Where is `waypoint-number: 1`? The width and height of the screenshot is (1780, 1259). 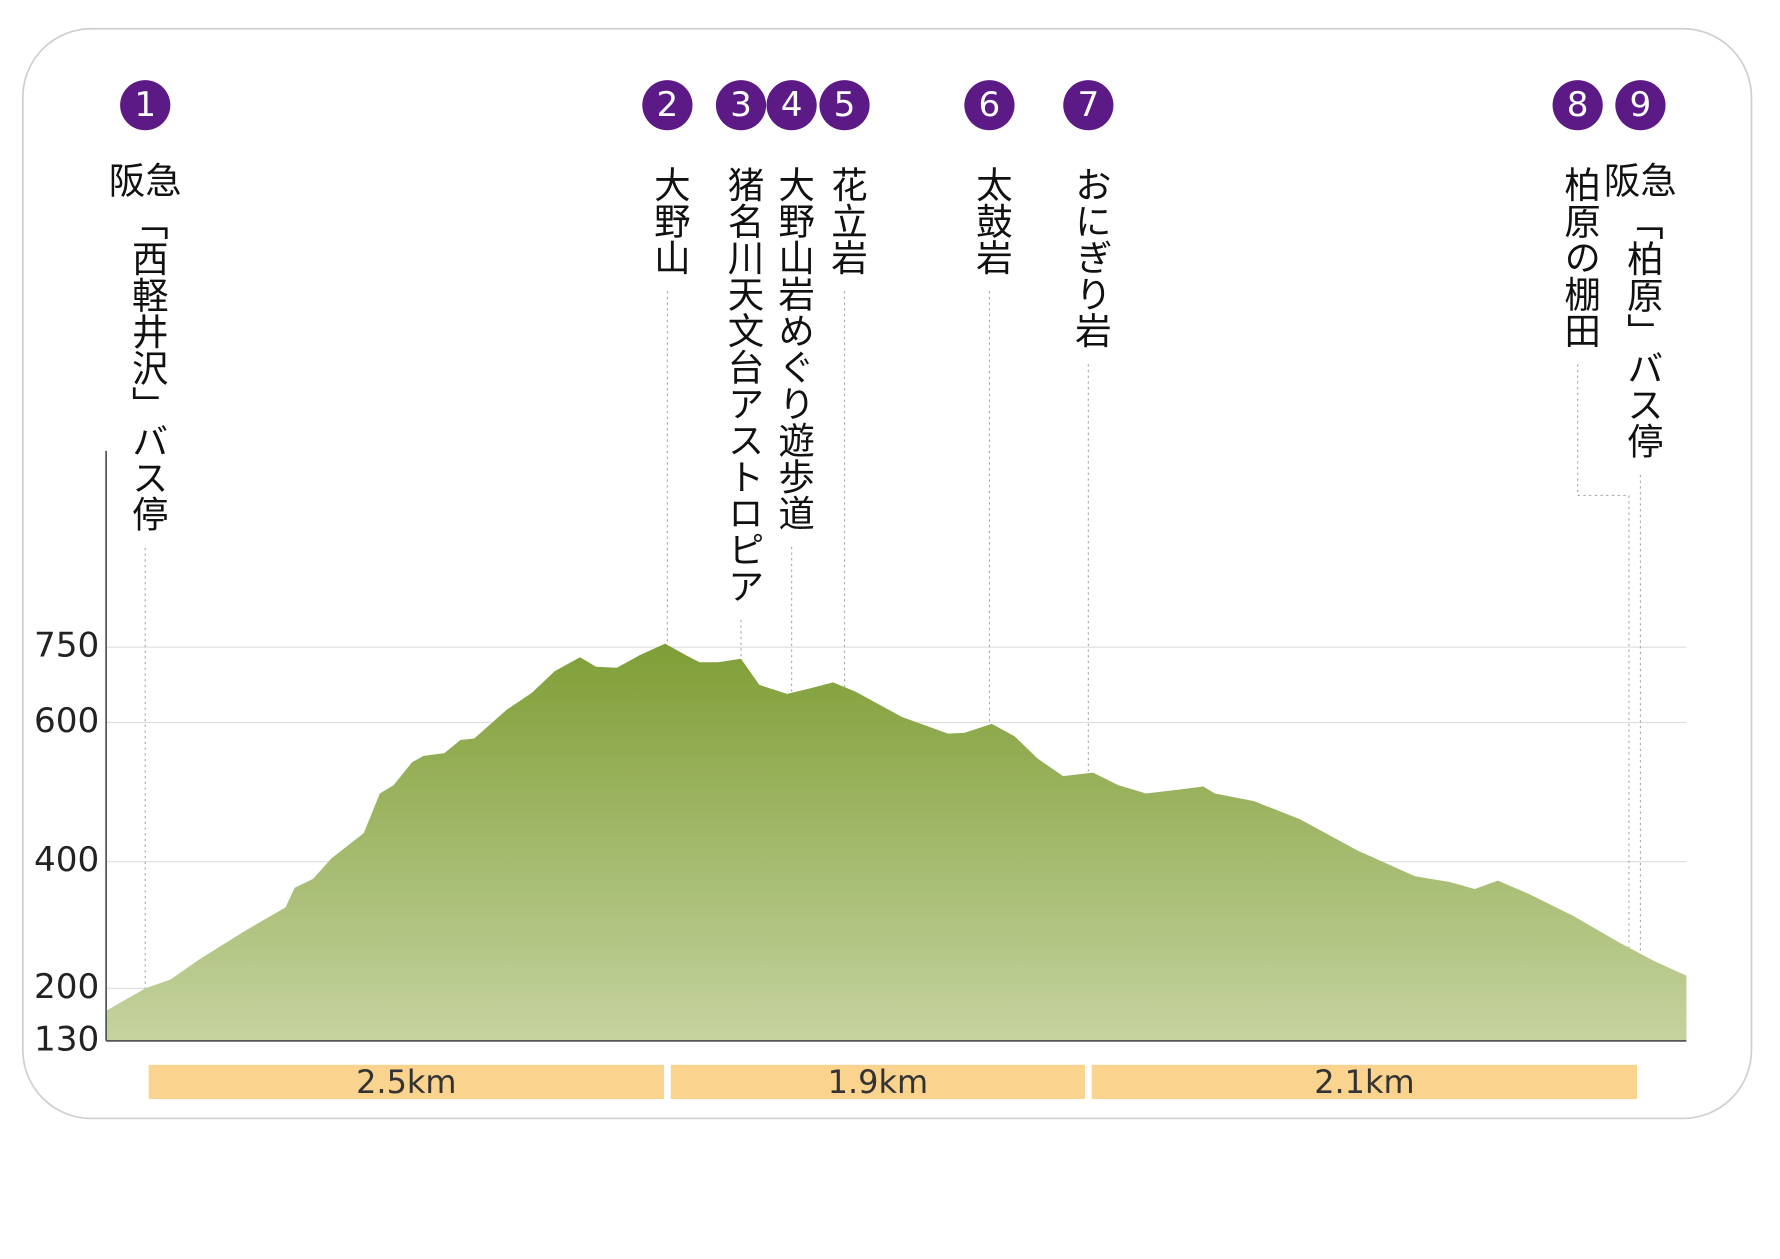 waypoint-number: 1 is located at coordinates (145, 105).